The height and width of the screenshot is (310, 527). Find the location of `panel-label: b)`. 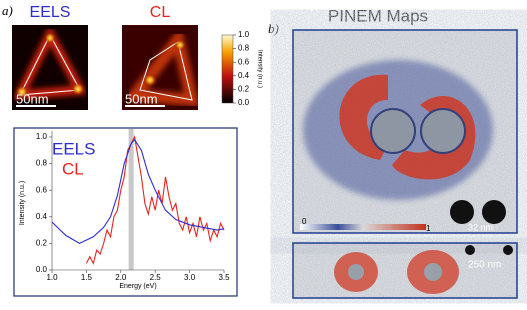

panel-label: b) is located at coordinates (273, 28).